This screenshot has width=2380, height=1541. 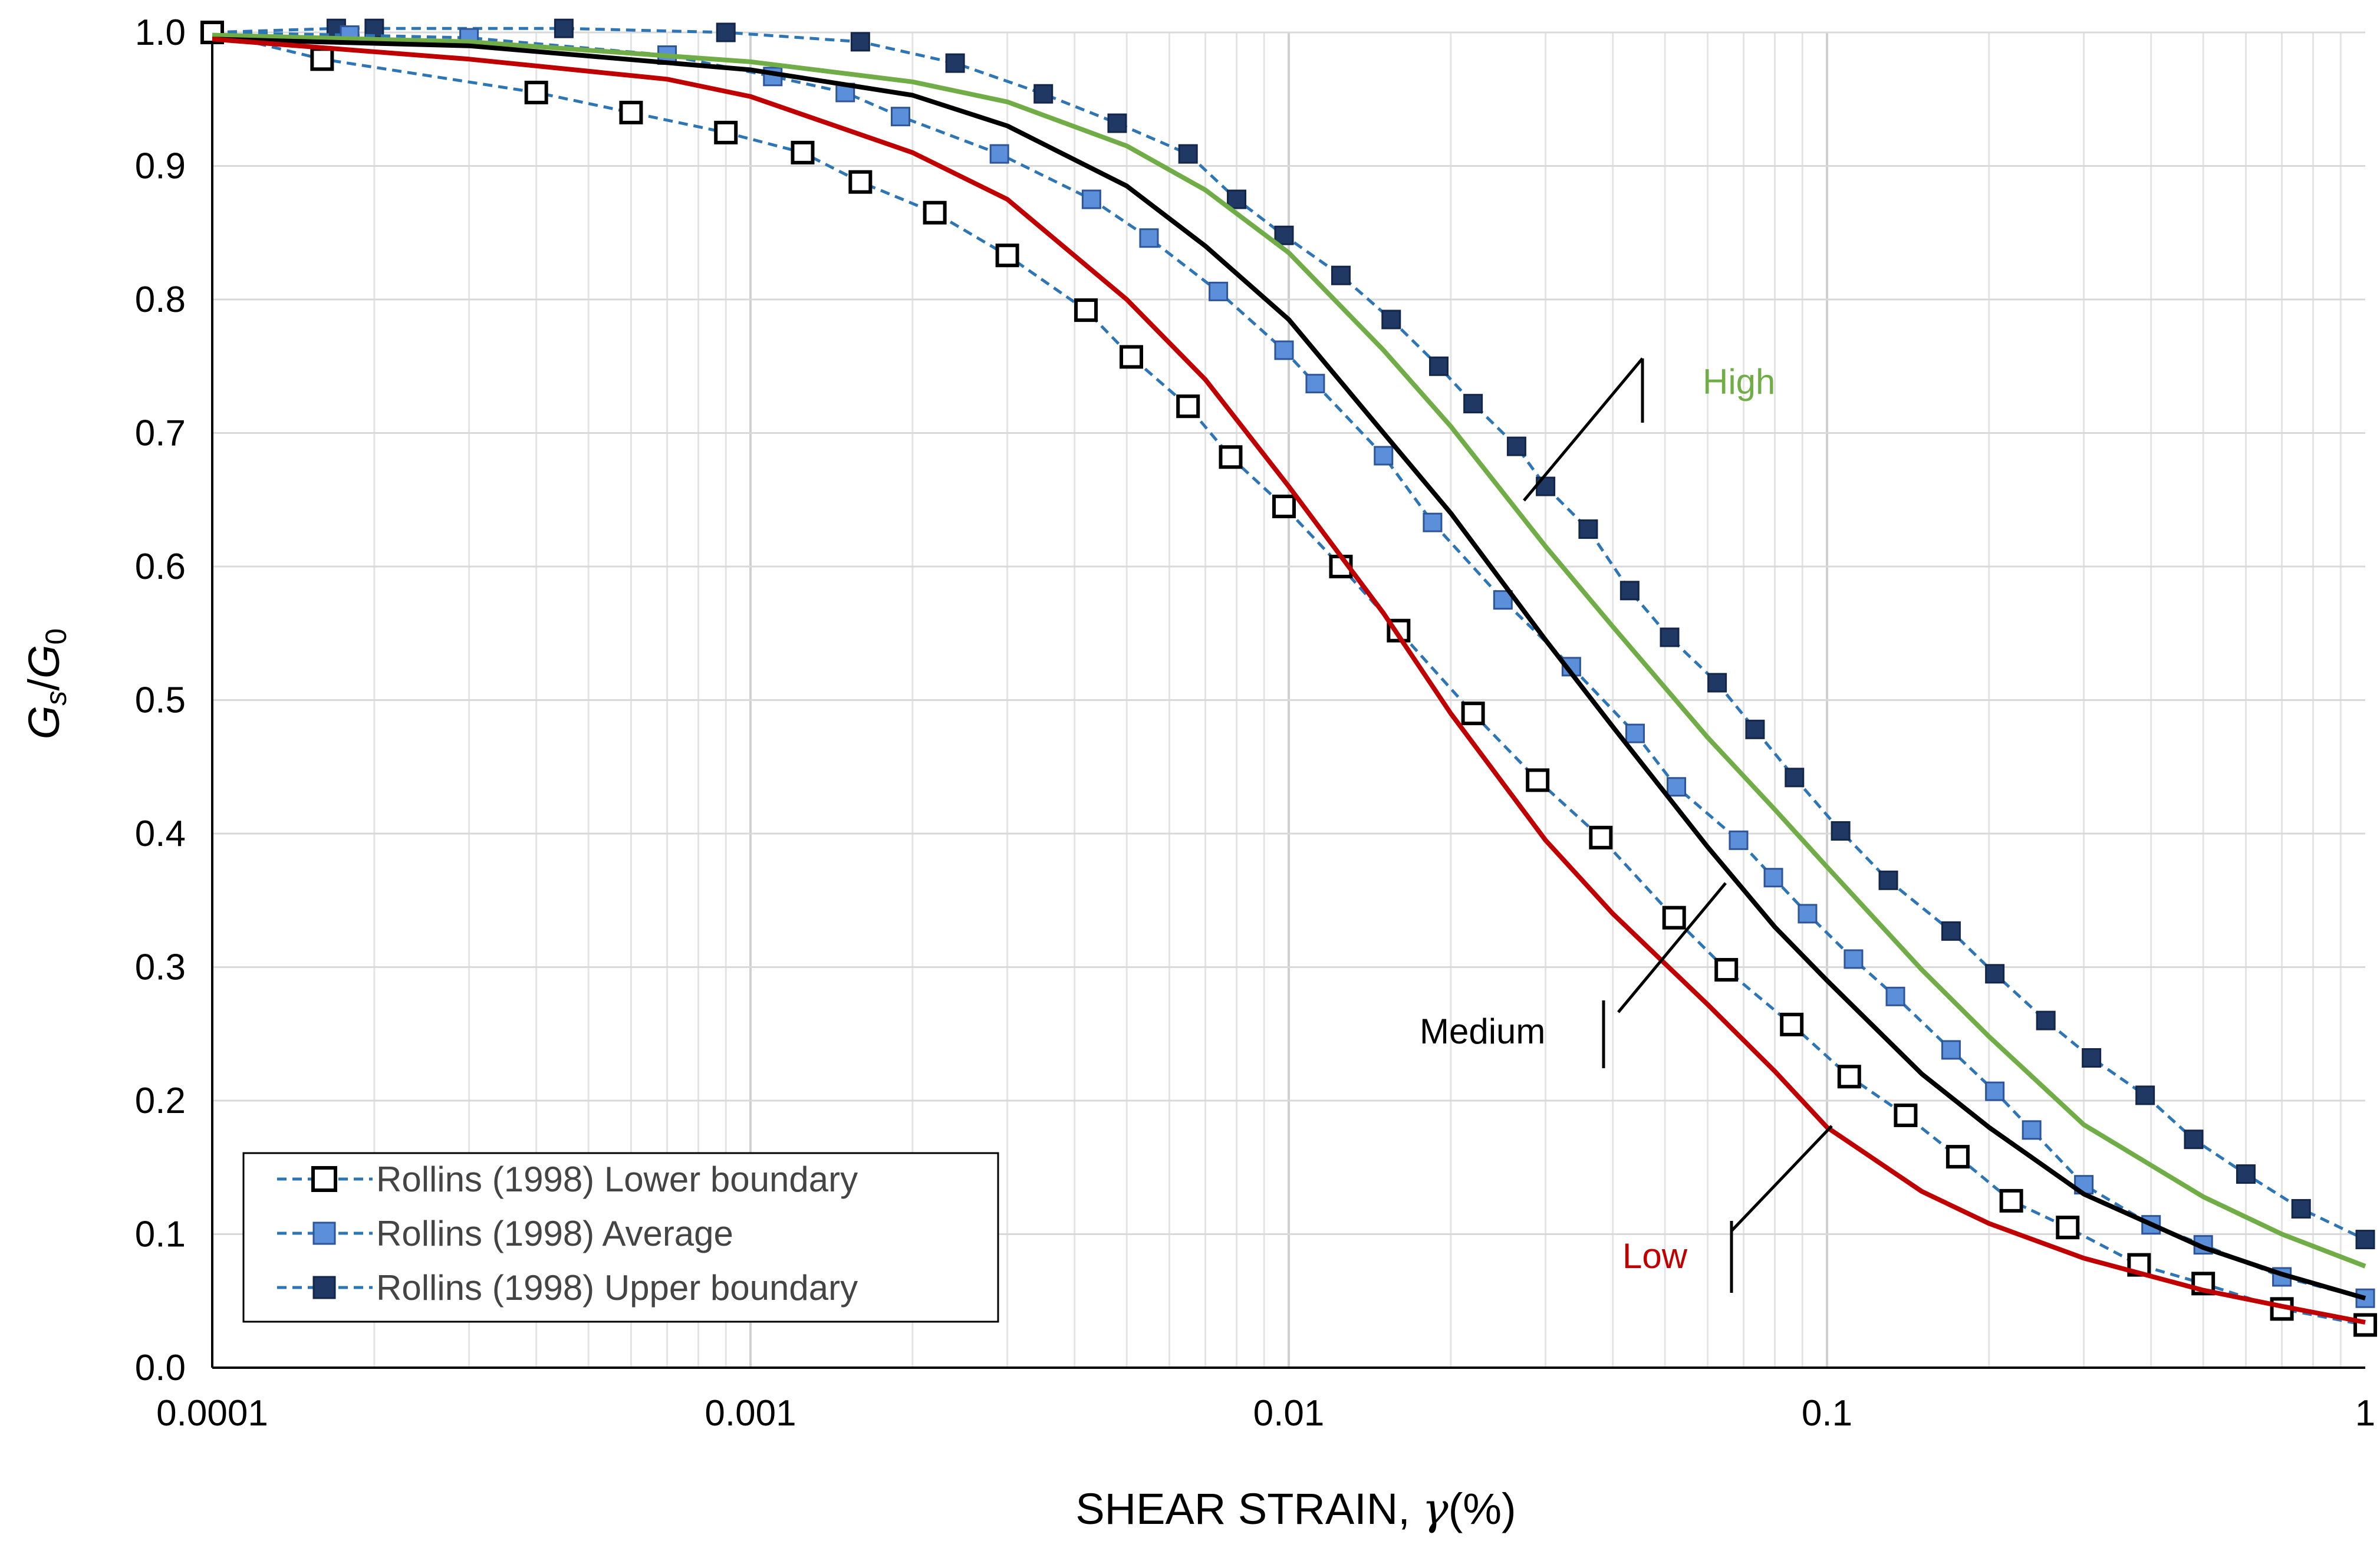 What do you see at coordinates (160, 166) in the screenshot?
I see `y-tick-label: 0.9` at bounding box center [160, 166].